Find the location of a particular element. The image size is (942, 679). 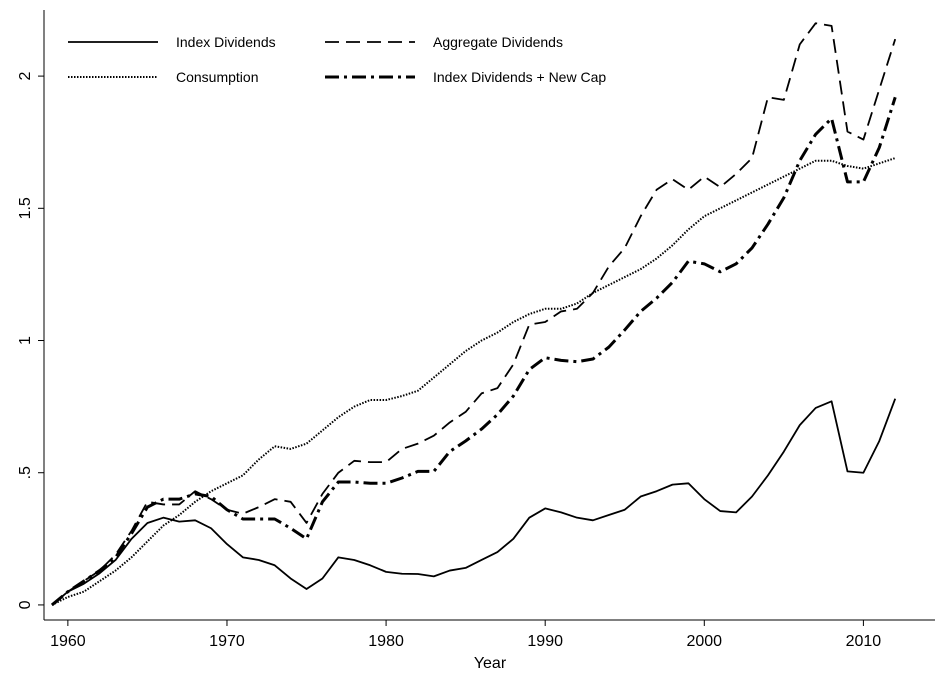

x-tick-label: 1980 is located at coordinates (386, 641).